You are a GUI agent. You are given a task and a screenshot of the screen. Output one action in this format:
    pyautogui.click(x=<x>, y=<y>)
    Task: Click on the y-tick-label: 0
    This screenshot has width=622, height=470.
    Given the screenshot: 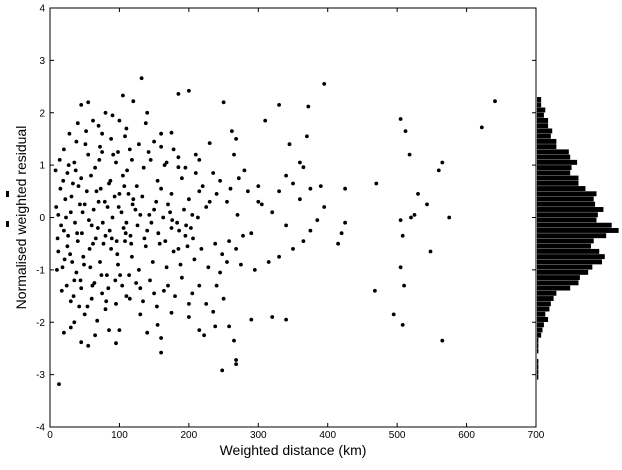 What is the action you would take?
    pyautogui.click(x=42, y=218)
    